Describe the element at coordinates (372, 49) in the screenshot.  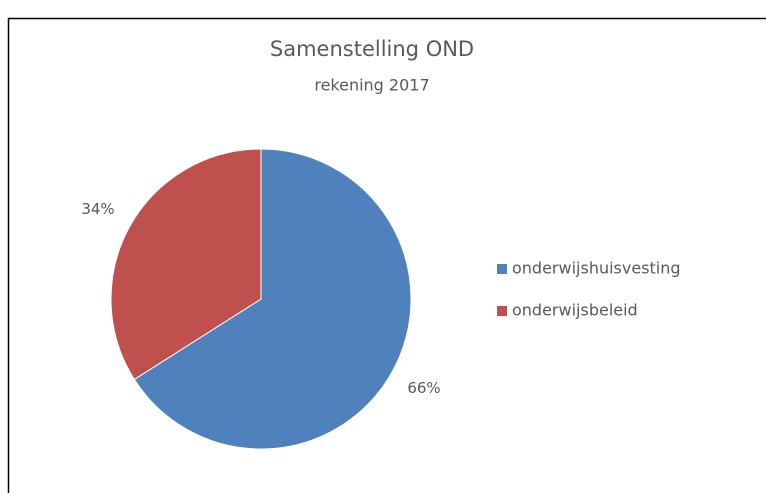
I see `chart-title: Samenstelling OND` at that location.